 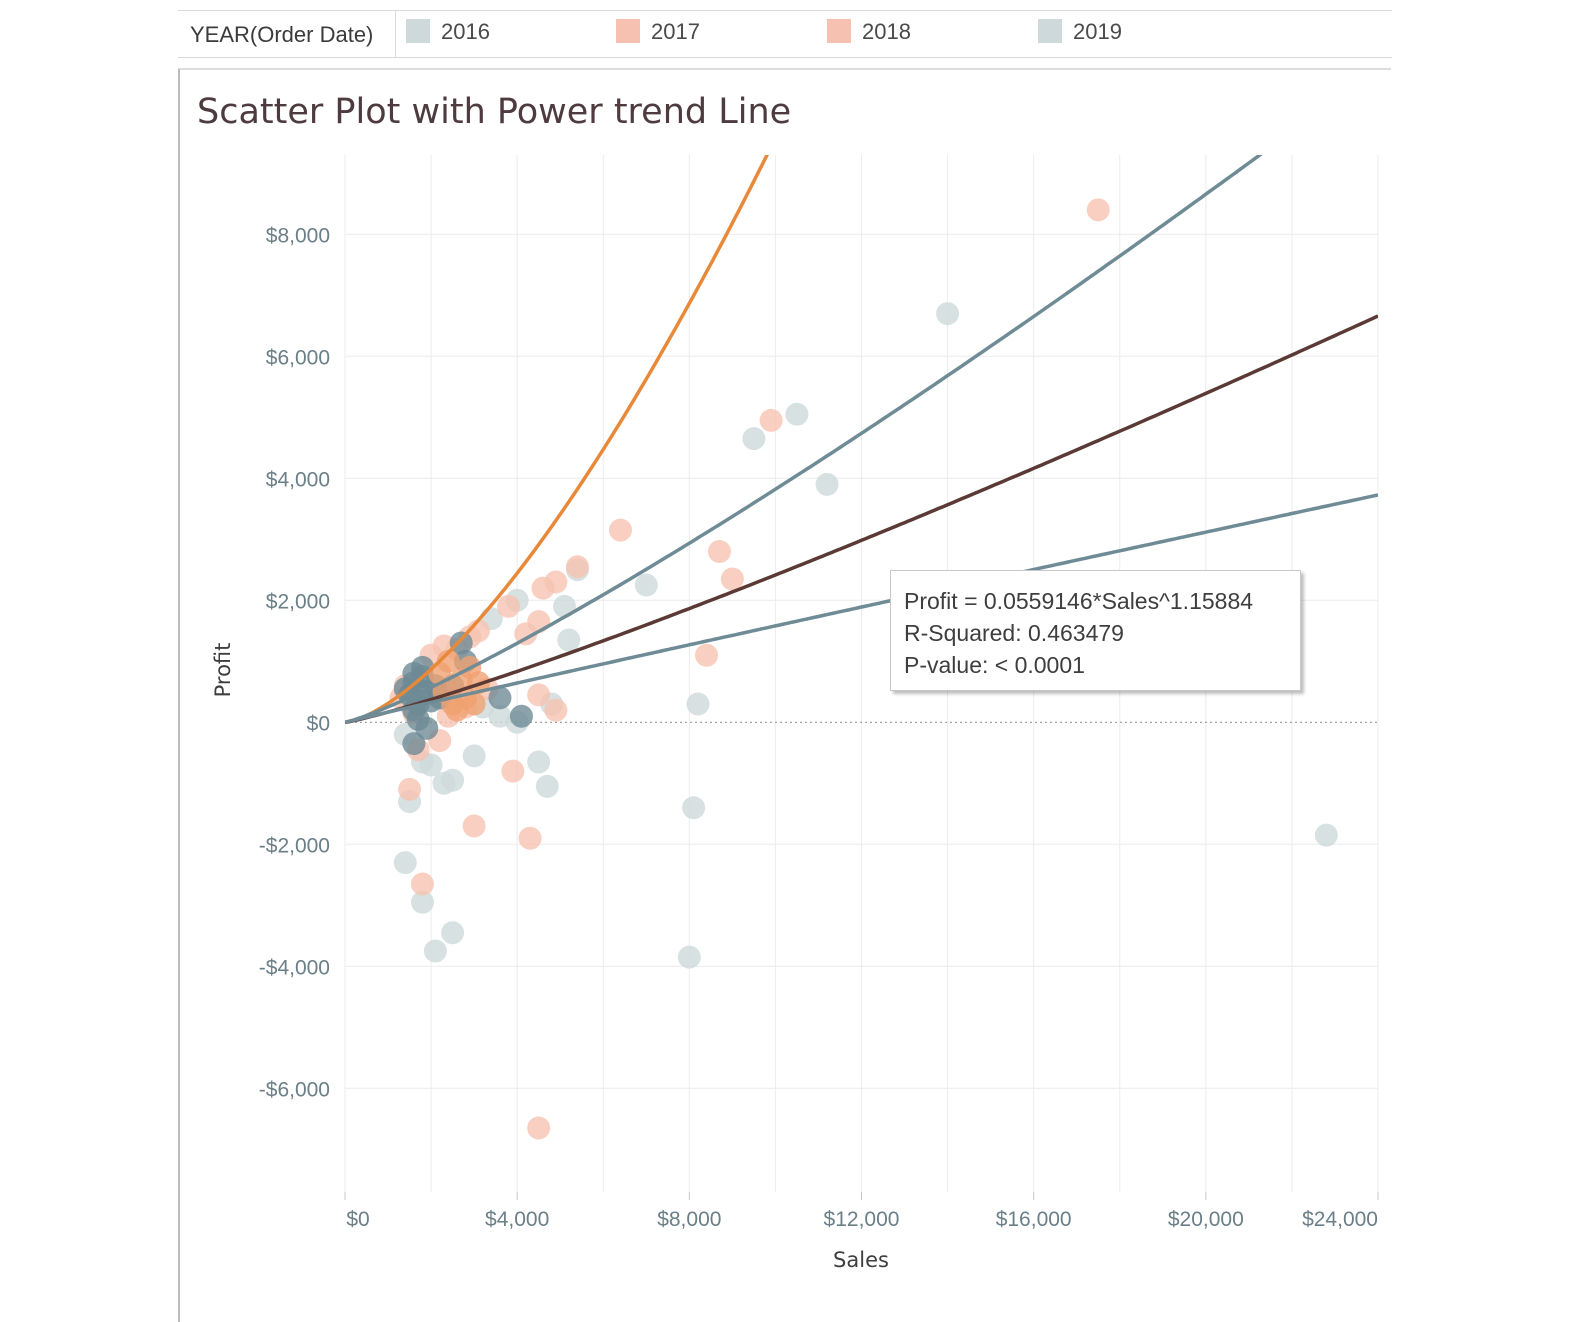 What do you see at coordinates (689, 1219) in the screenshot?
I see `x-tick-label: $8,000` at bounding box center [689, 1219].